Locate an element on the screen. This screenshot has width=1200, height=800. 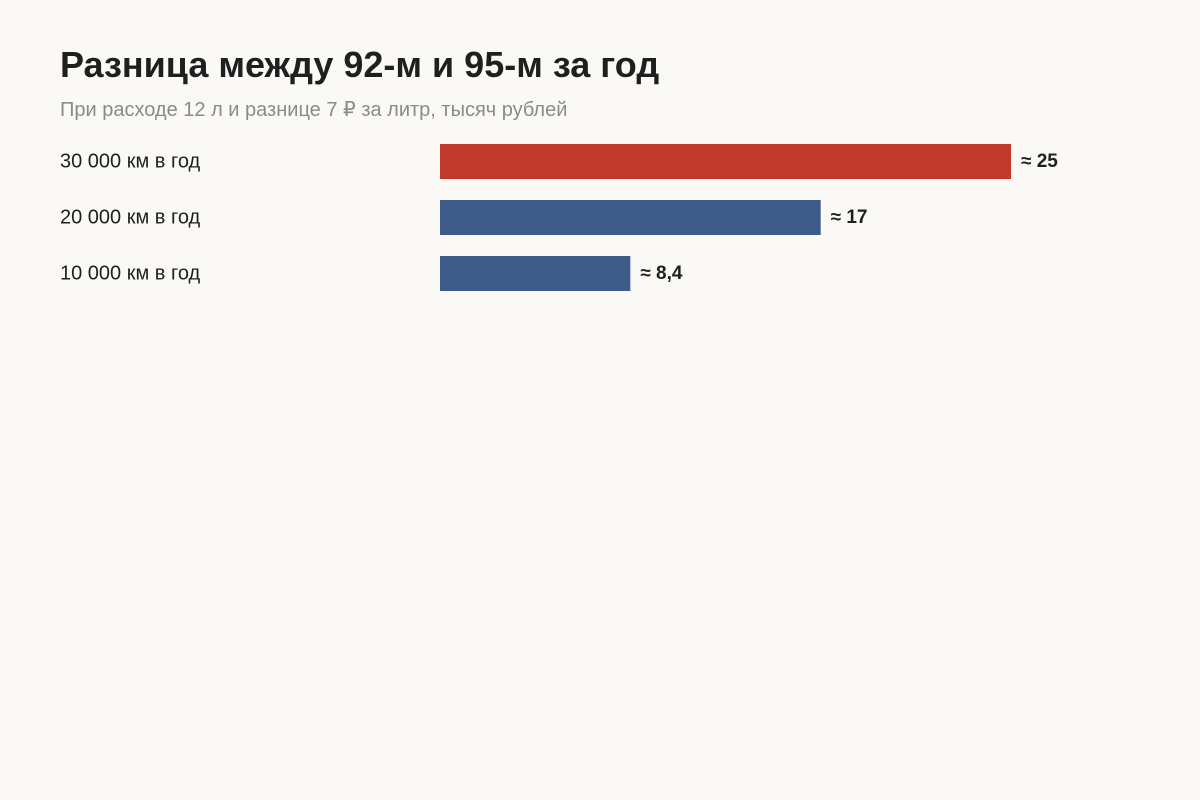
category-label: 10 000 км в год is located at coordinates (130, 274).